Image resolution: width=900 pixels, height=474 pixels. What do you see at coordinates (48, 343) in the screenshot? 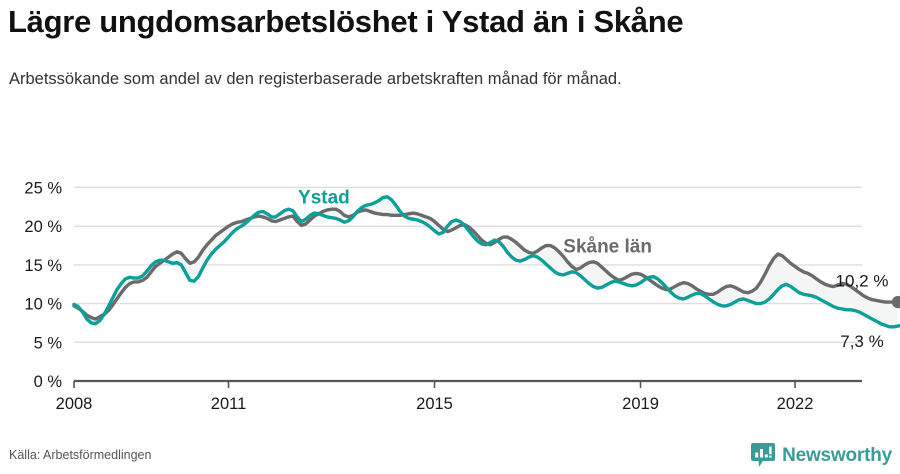
I see `y-tick-label: 5 %` at bounding box center [48, 343].